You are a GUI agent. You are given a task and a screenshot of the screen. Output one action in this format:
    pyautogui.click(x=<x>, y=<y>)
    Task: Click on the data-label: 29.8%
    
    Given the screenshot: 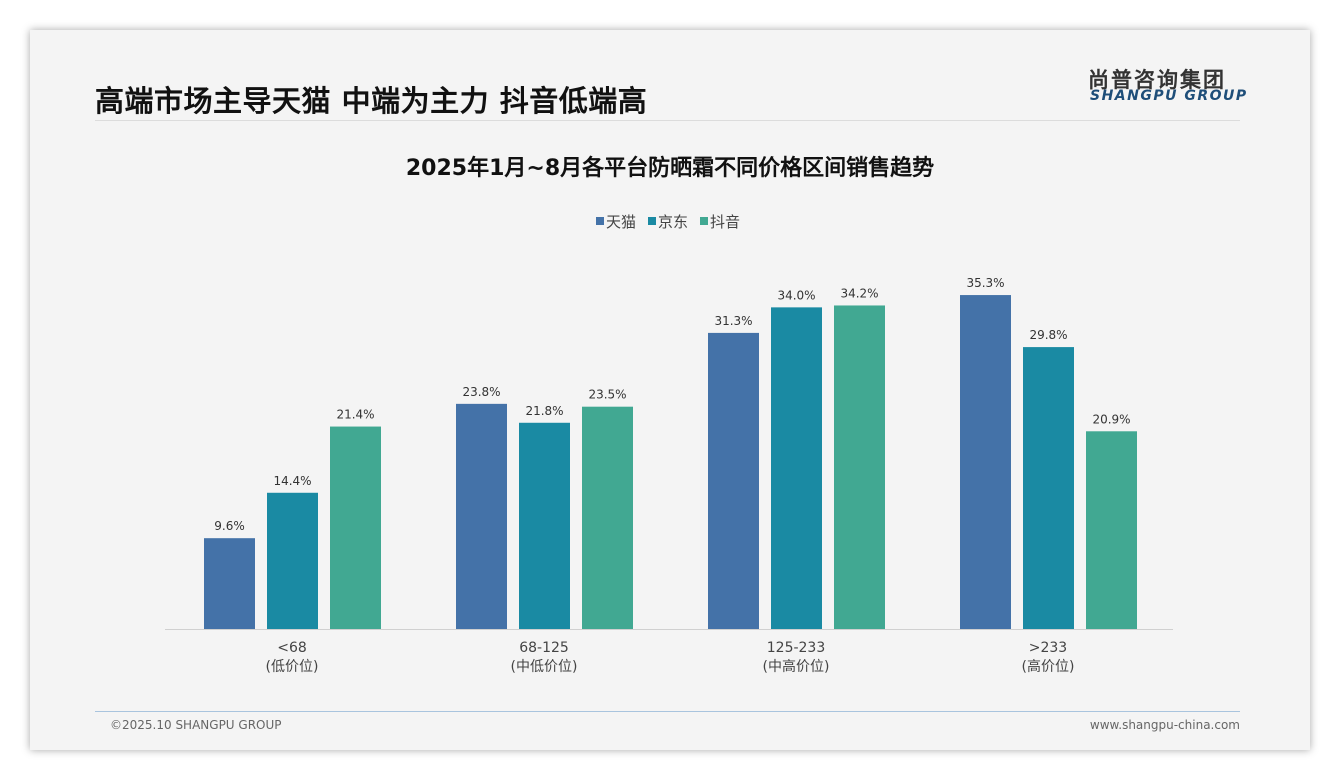 What is the action you would take?
    pyautogui.click(x=1048, y=335)
    